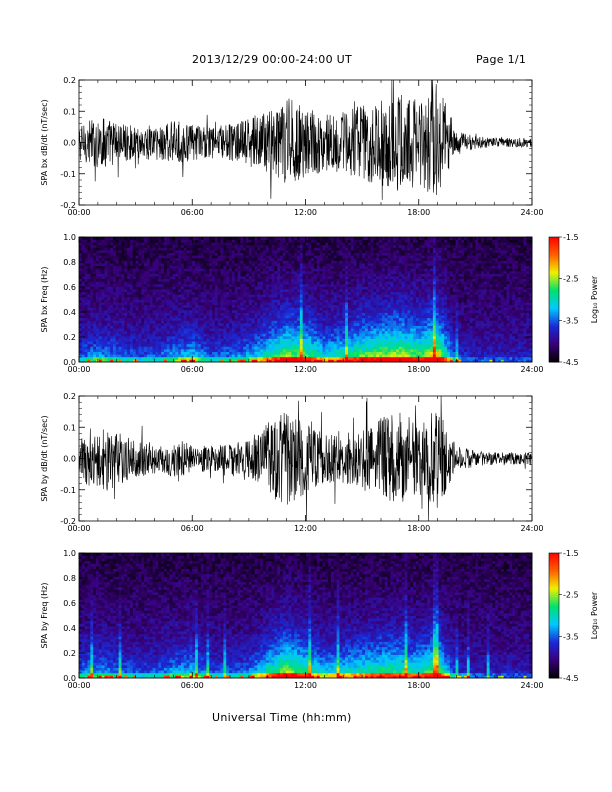 This screenshot has height=792, width=612. Describe the element at coordinates (44, 142) in the screenshot. I see `y-axis-title: SPA bx dB/dt (nT/sec)` at that location.